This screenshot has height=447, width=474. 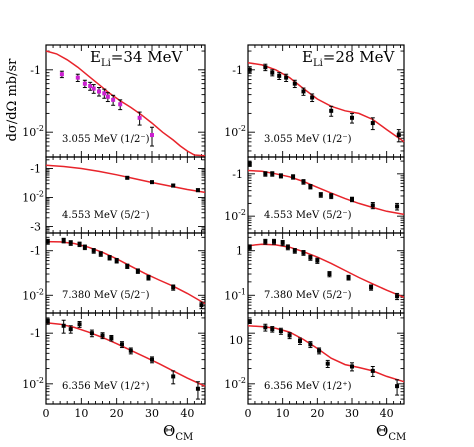 I want to click on y-tick-label: 10⁻¹, so click(x=235, y=294).